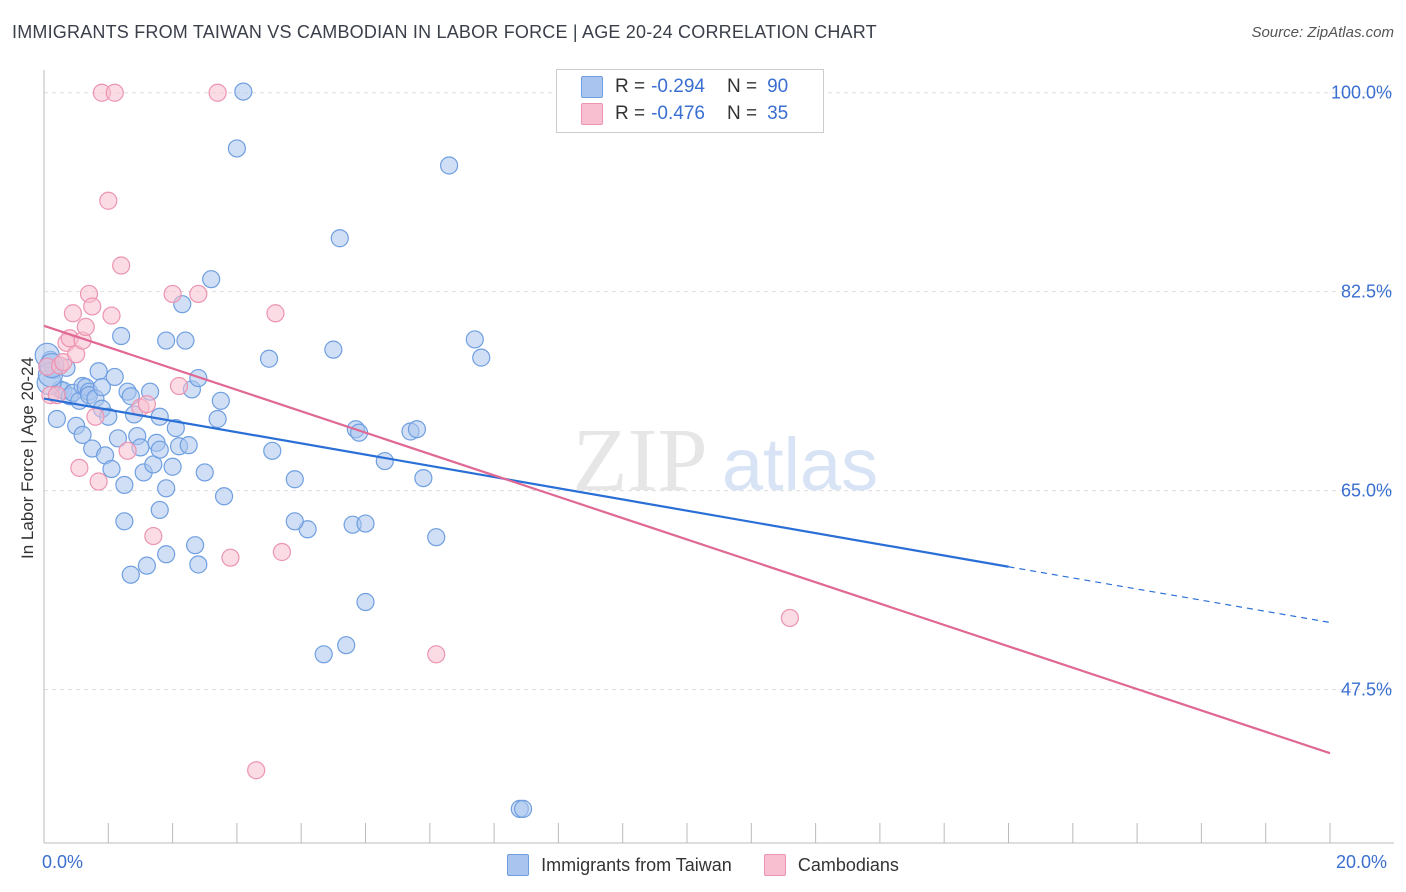  Describe the element at coordinates (518, 865) in the screenshot. I see `series-swatch-taiwan` at that location.